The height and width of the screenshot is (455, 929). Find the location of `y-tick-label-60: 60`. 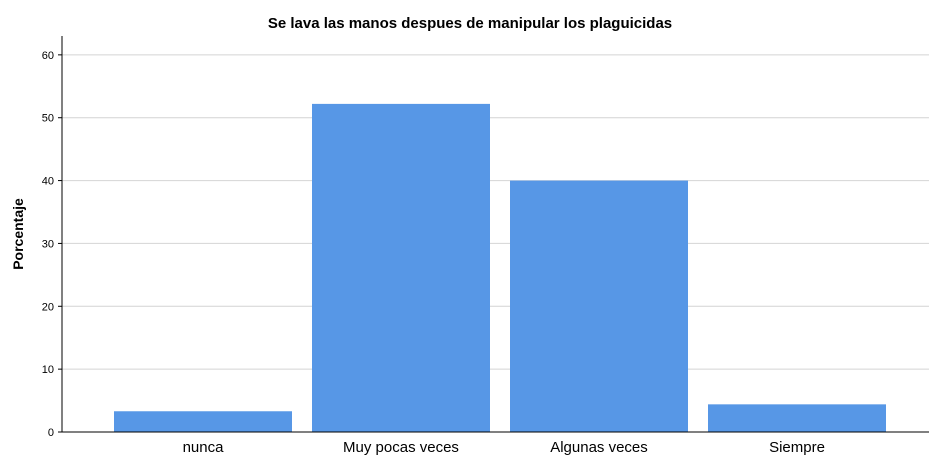

y-tick-label-60: 60 is located at coordinates (48, 56).